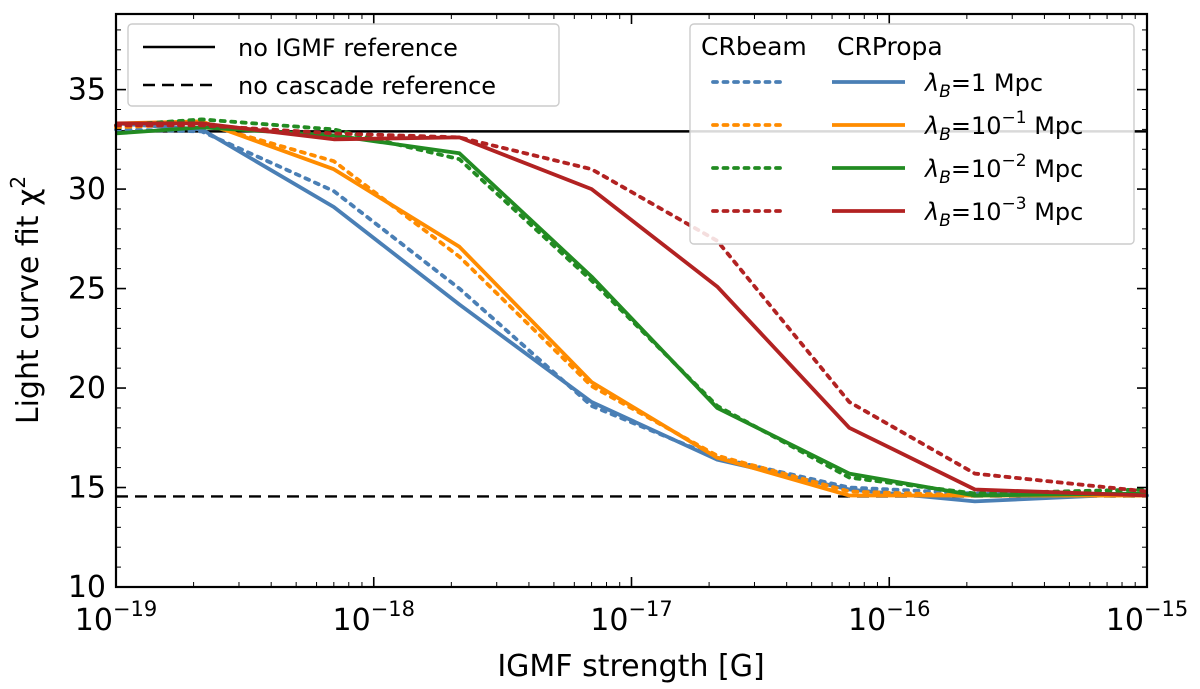 The width and height of the screenshot is (1200, 689). Describe the element at coordinates (18, 182) in the screenshot. I see `y-axis-label-exponent: 2` at that location.